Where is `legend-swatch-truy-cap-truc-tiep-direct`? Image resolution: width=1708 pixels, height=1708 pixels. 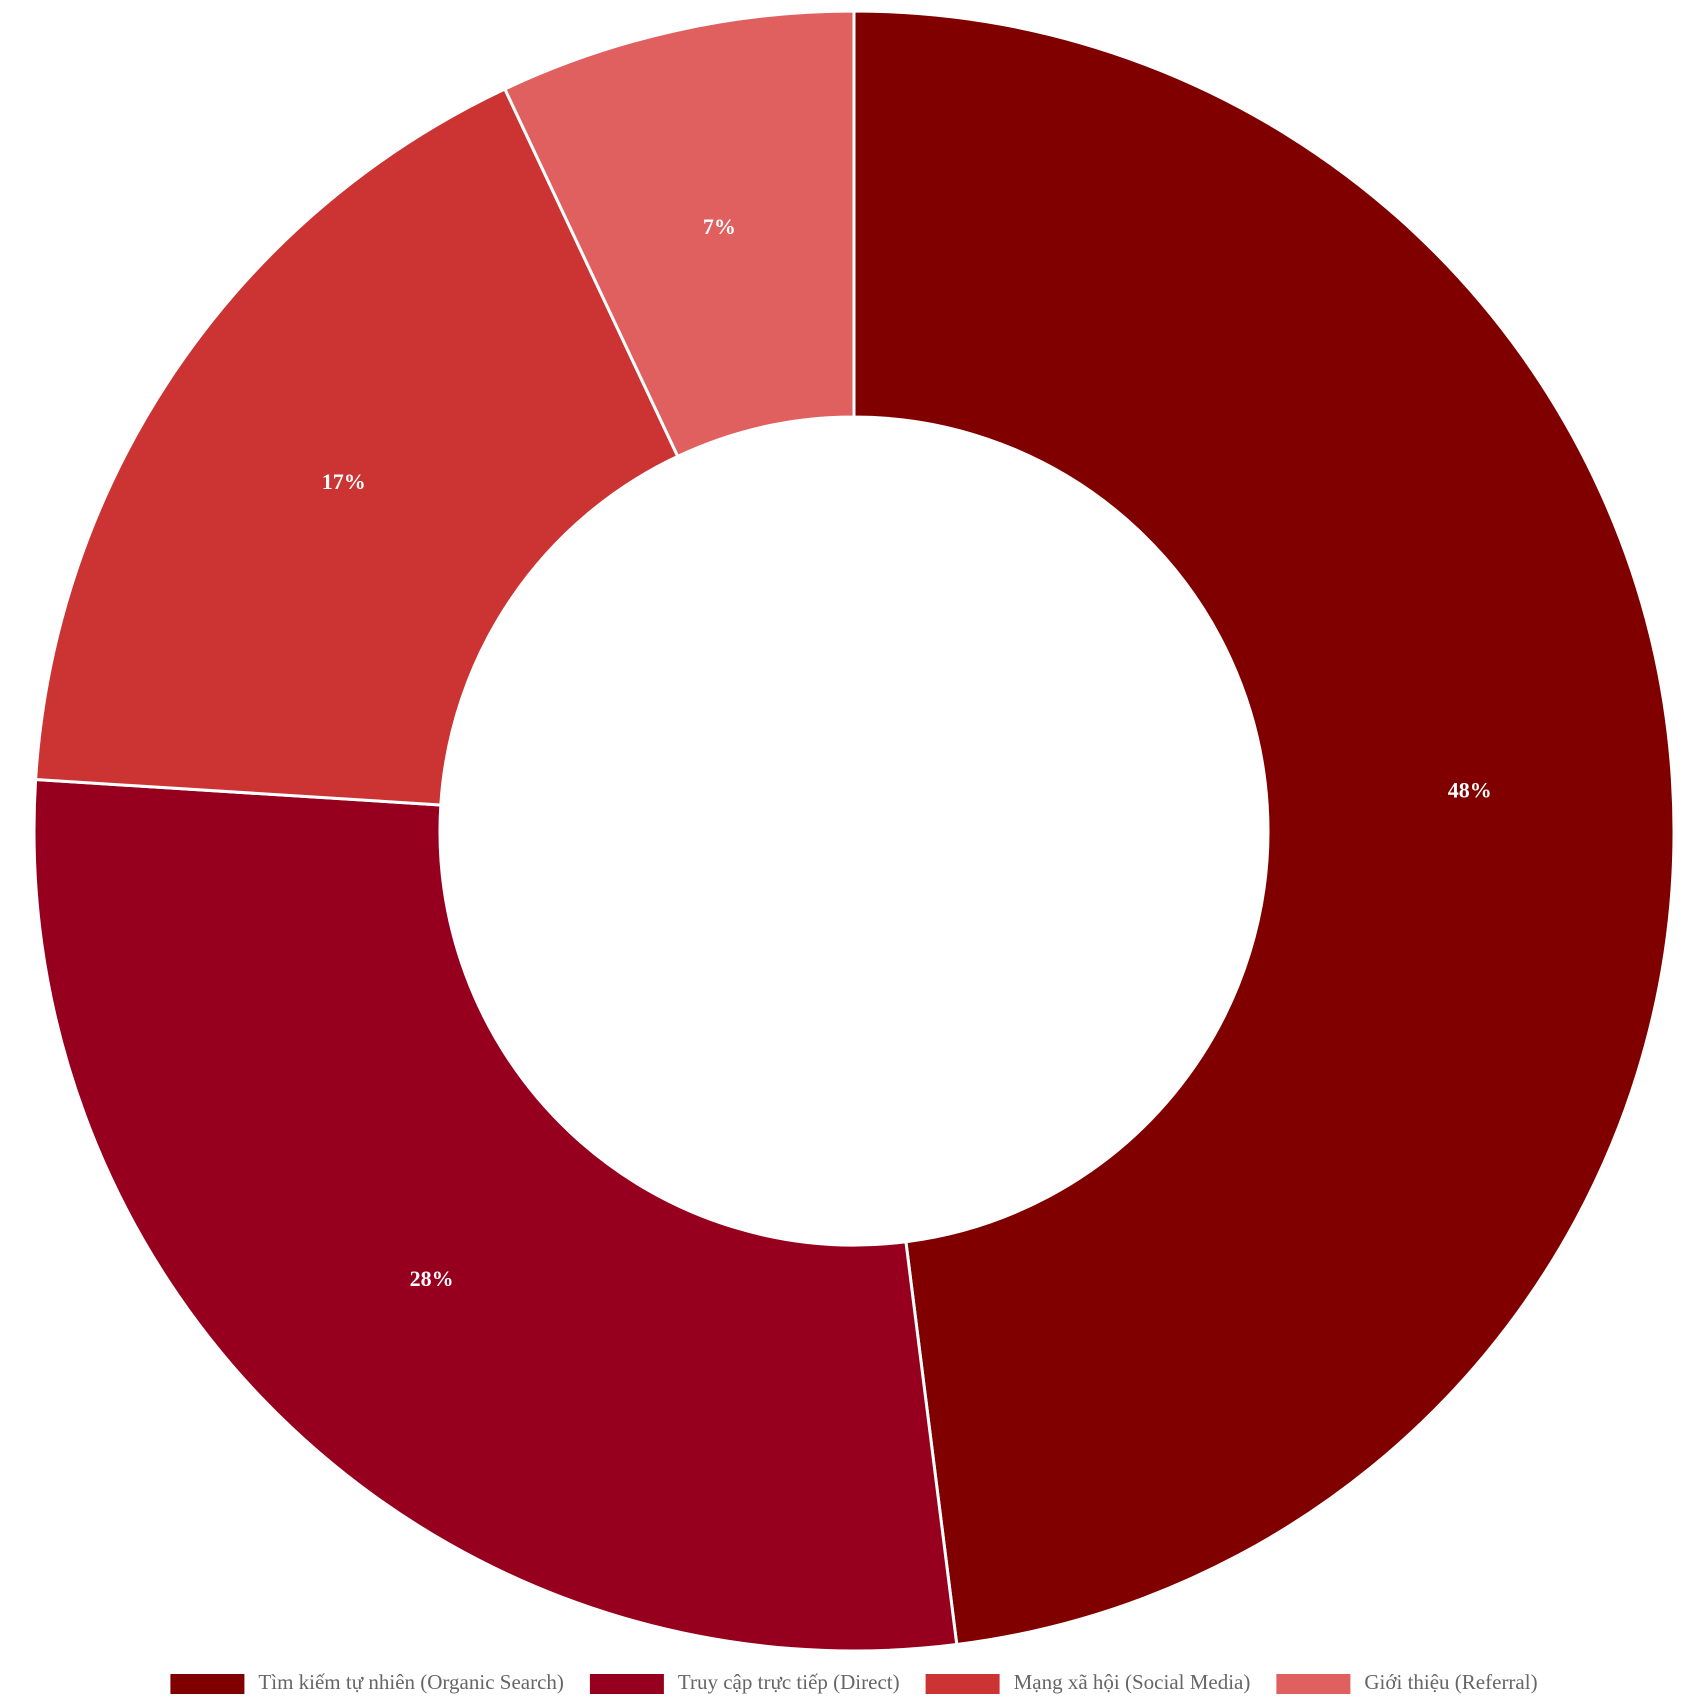
legend-swatch-truy-cap-truc-tiep-direct is located at coordinates (626, 1684).